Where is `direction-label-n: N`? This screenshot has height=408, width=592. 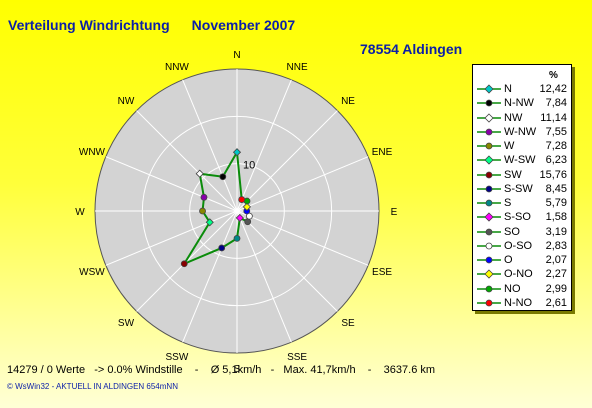
direction-label-n: N is located at coordinates (236, 55).